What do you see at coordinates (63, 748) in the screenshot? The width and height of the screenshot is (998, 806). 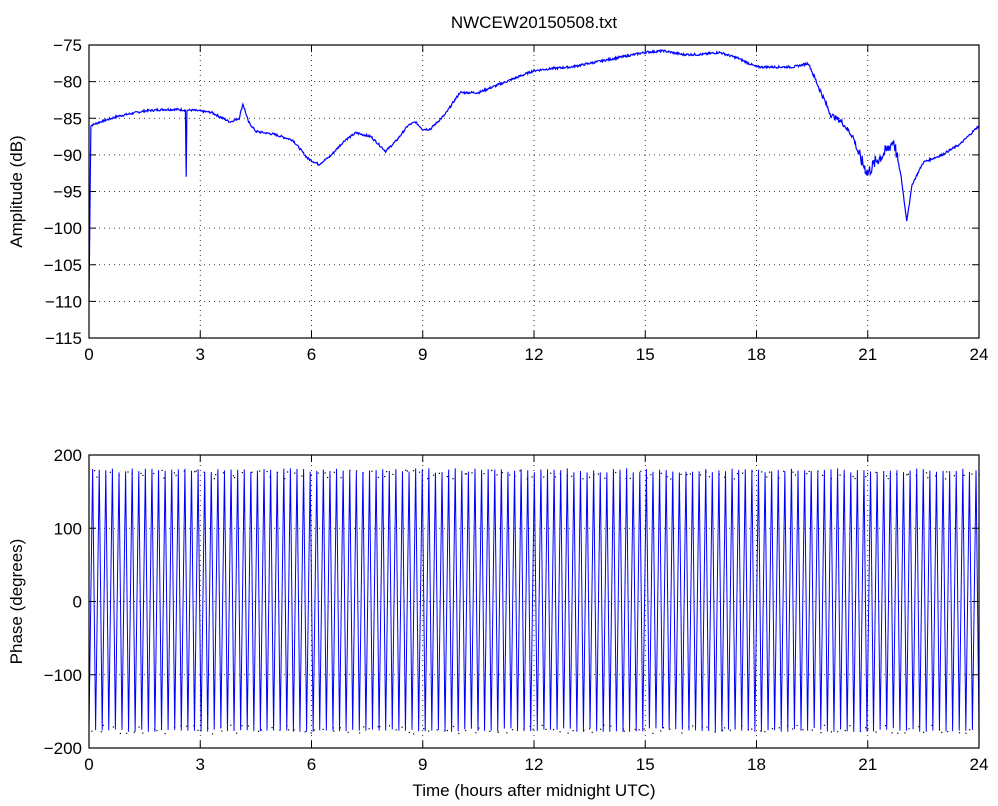 I see `y-tick-label: −200` at bounding box center [63, 748].